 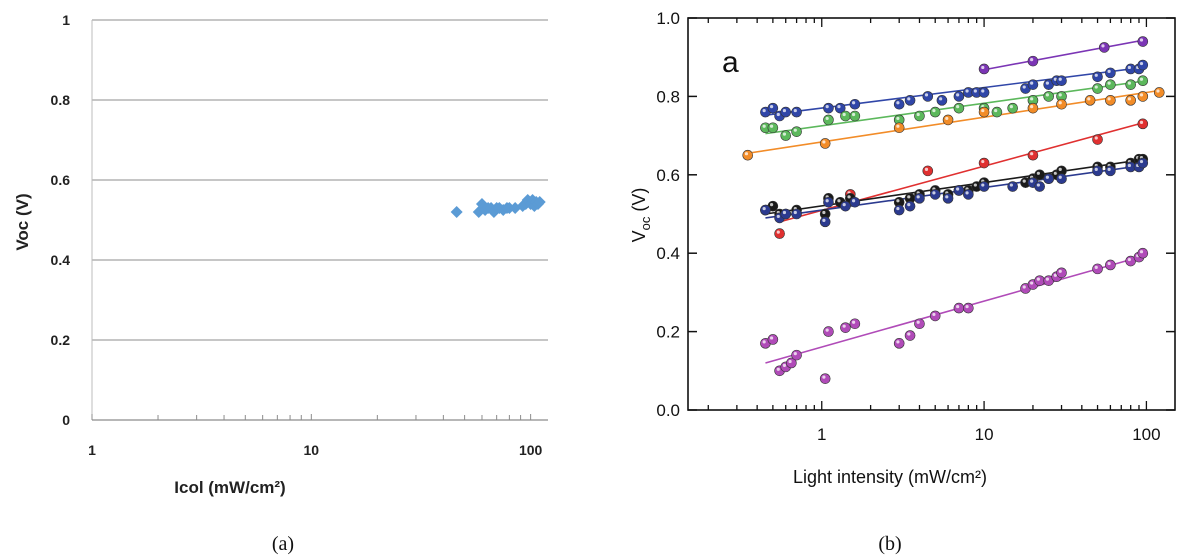 I want to click on chart-b-x-tick-label: 1, so click(x=821, y=434).